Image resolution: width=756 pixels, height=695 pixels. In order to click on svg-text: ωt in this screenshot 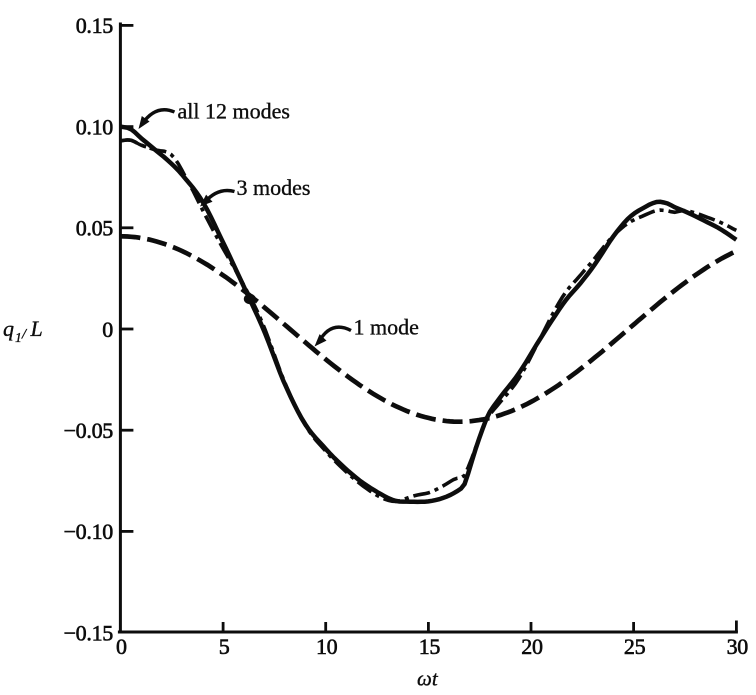, I will do `click(428, 679)`.